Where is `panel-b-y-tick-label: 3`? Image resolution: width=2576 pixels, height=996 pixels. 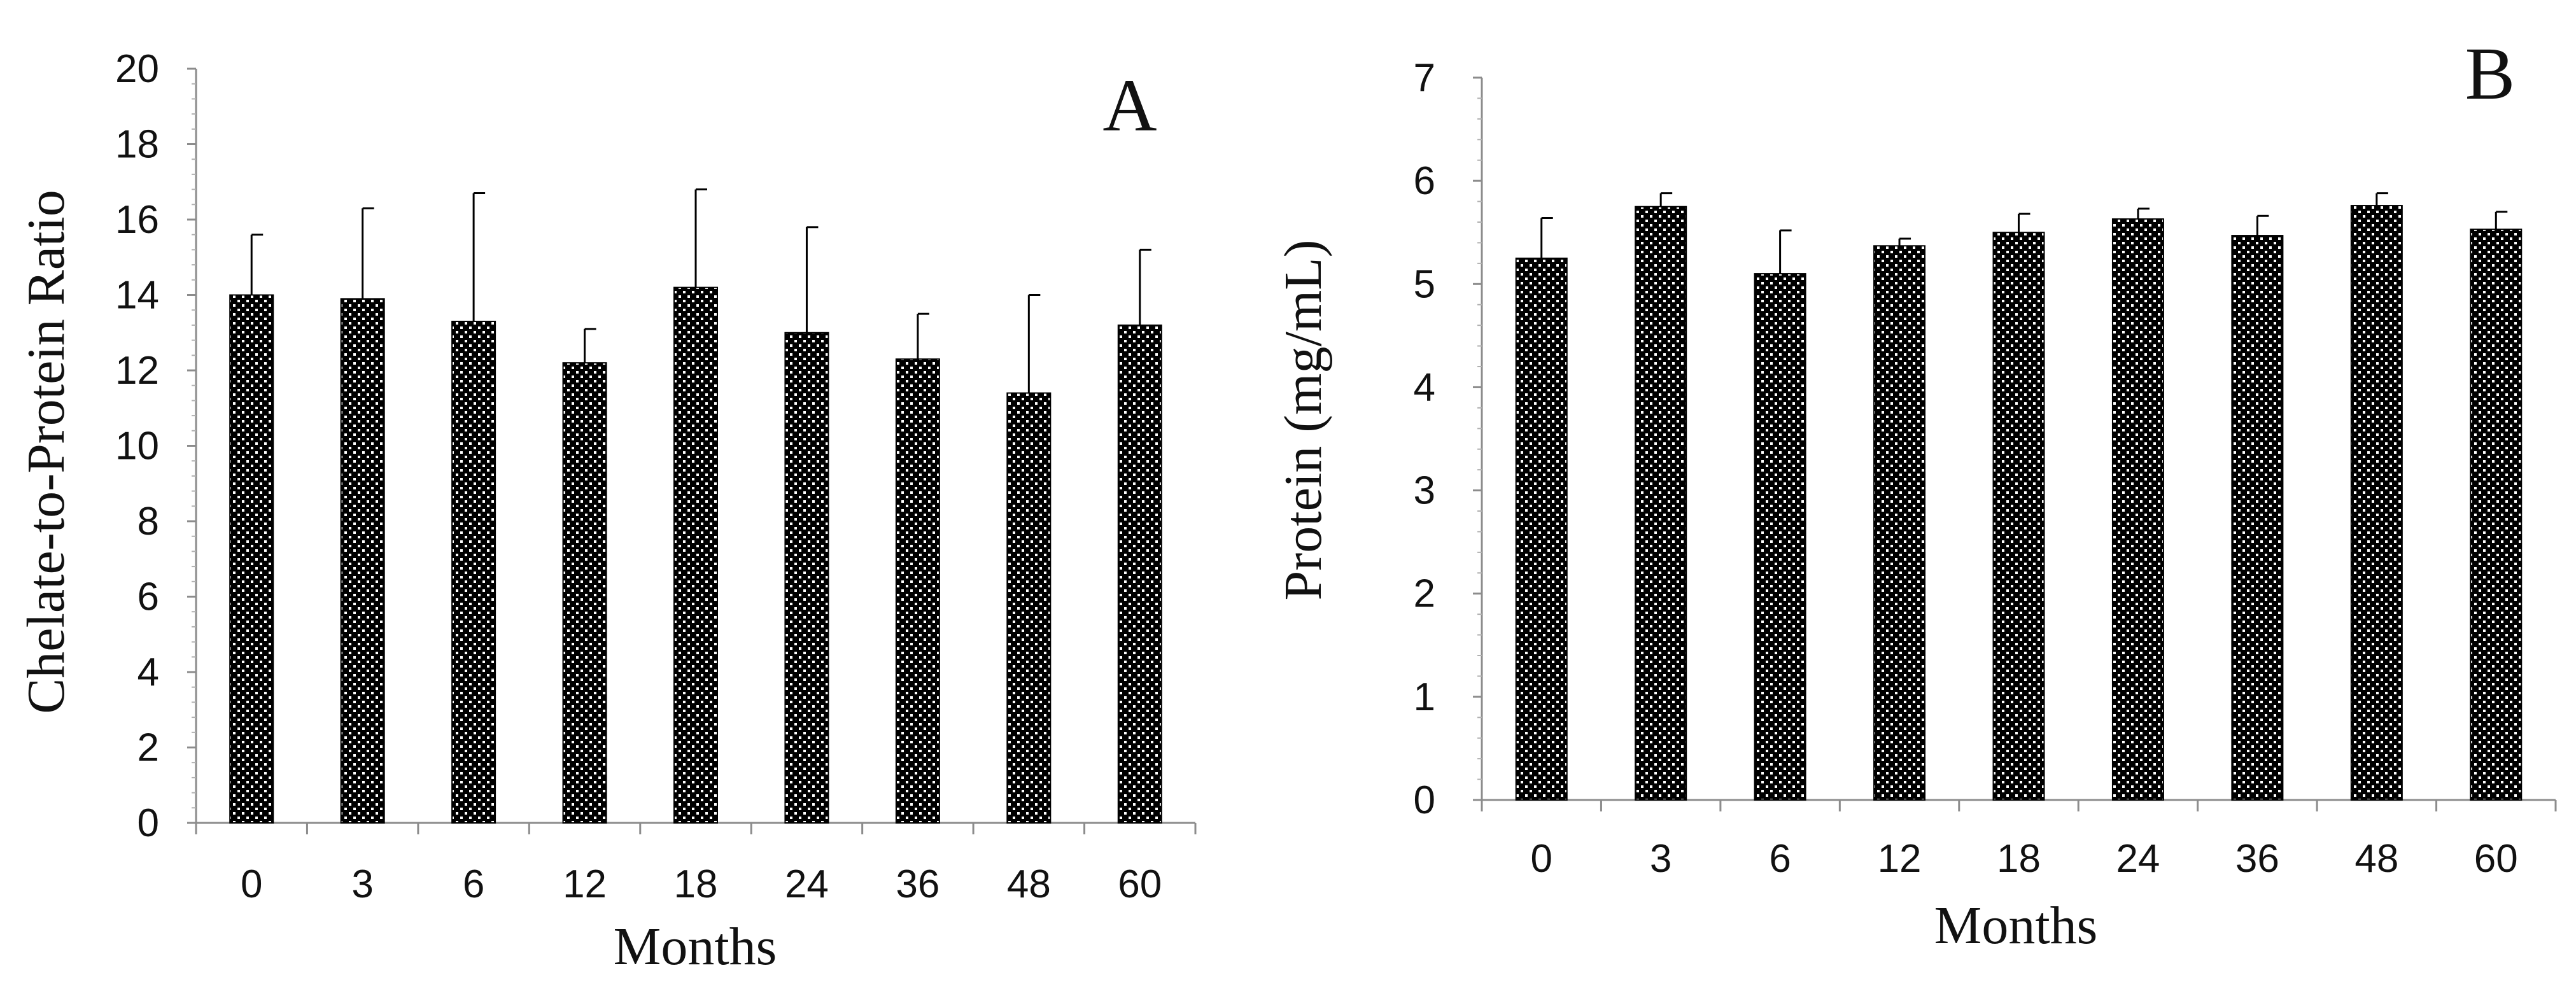 panel-b-y-tick-label: 3 is located at coordinates (1425, 491).